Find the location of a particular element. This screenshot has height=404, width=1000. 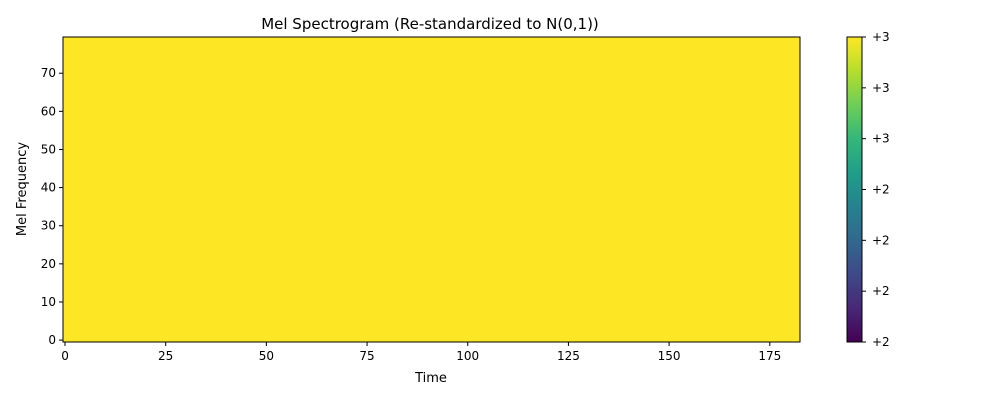

colorbar: +2 +2 +2 +2 +3 +3 +3 is located at coordinates (868, 189).